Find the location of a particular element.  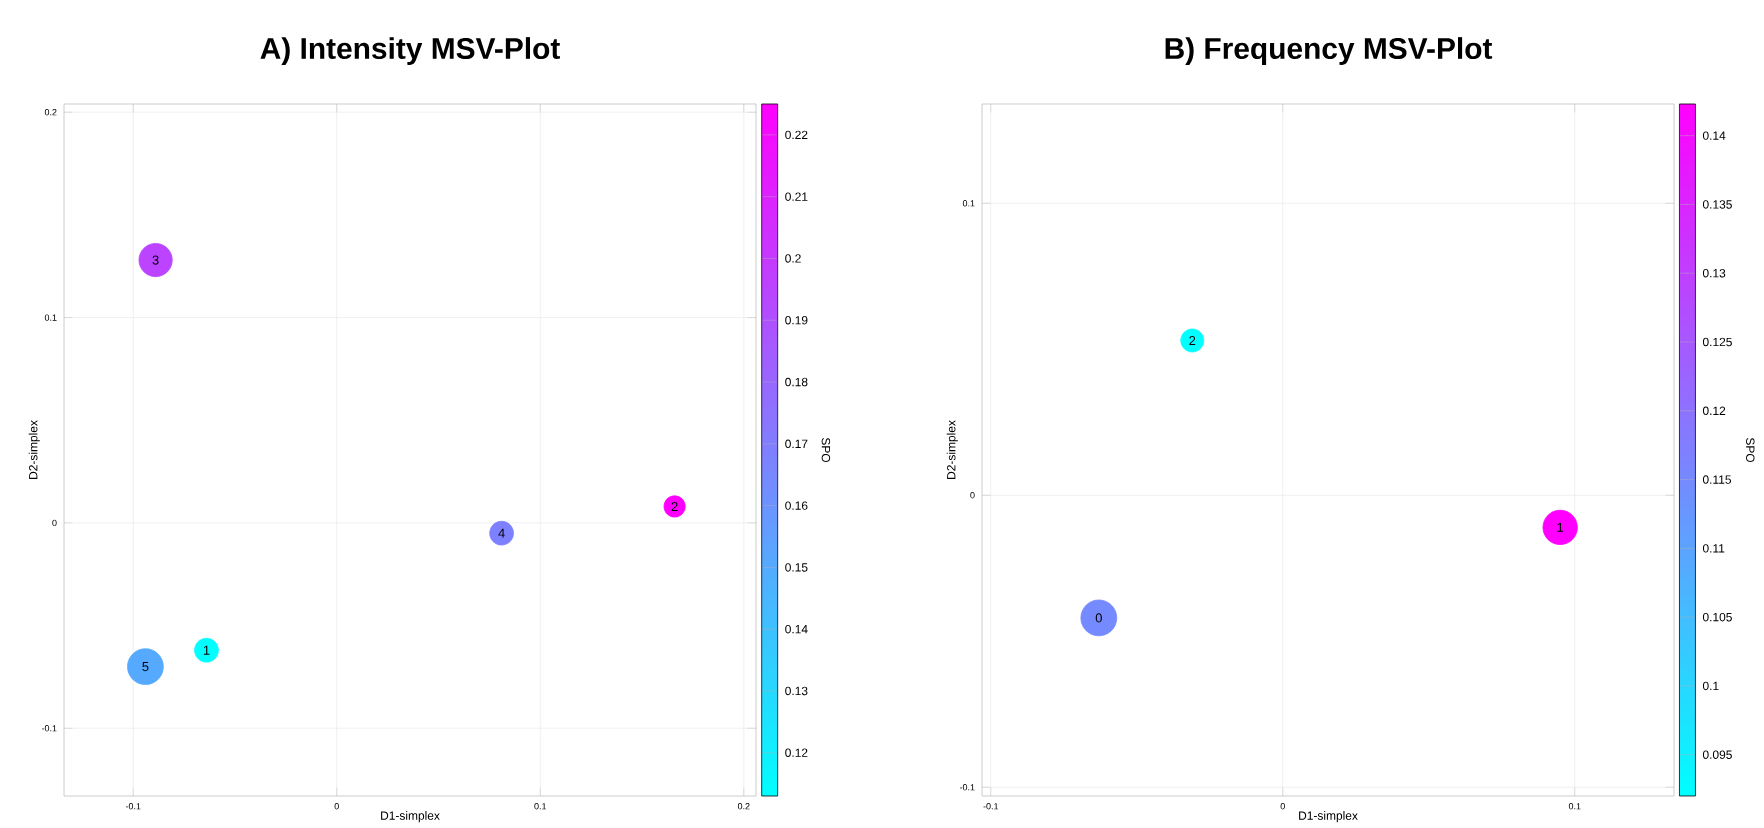

chart-title: B) Frequency MSV-Plot is located at coordinates (1329, 51).